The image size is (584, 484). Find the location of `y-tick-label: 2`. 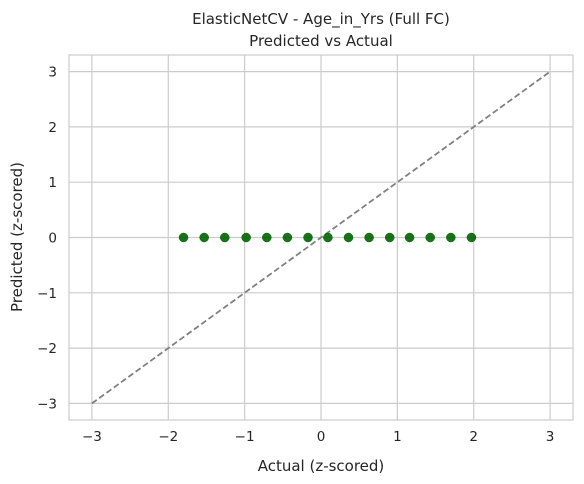

y-tick-label: 2 is located at coordinates (52, 128).